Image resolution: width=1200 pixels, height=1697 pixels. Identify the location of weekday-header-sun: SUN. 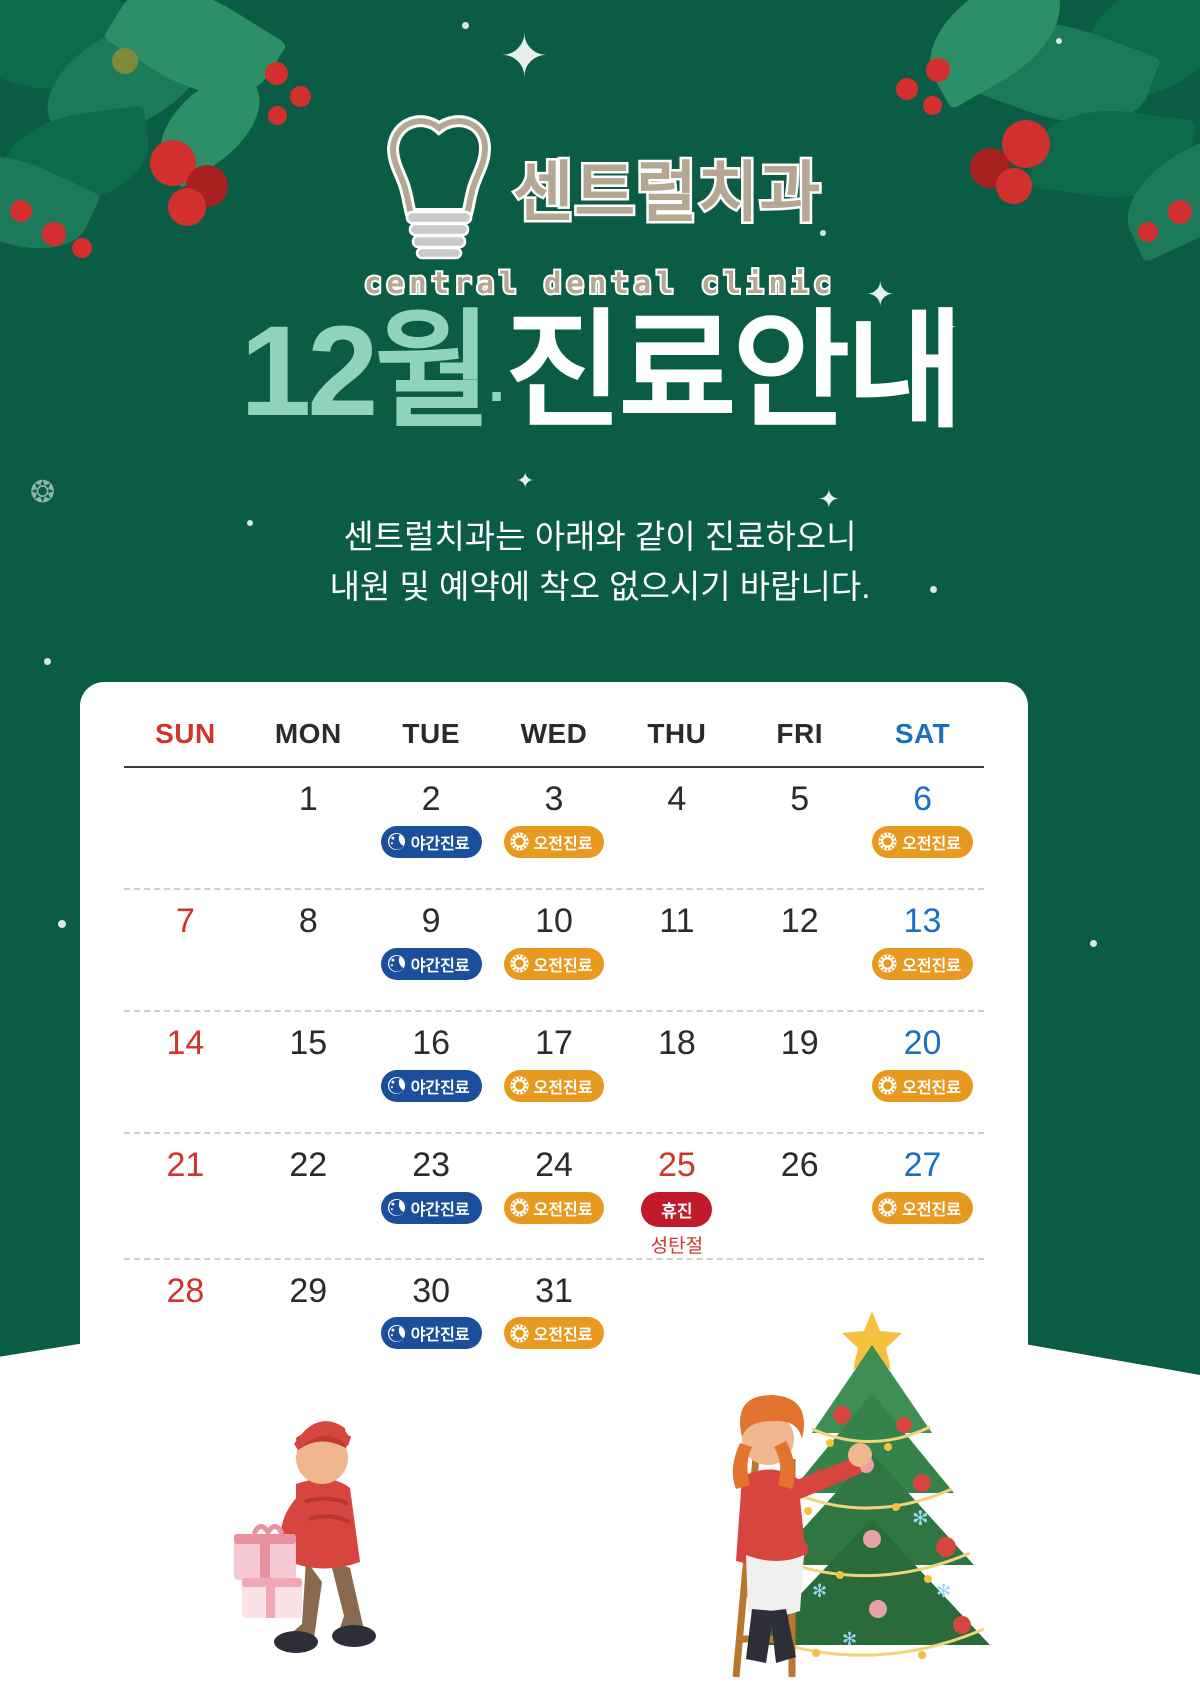
(185, 733).